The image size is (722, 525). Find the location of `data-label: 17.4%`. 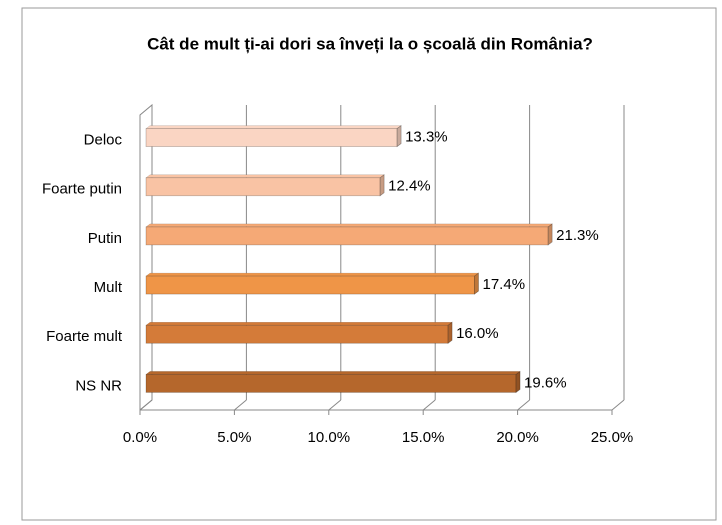

data-label: 17.4% is located at coordinates (504, 284).